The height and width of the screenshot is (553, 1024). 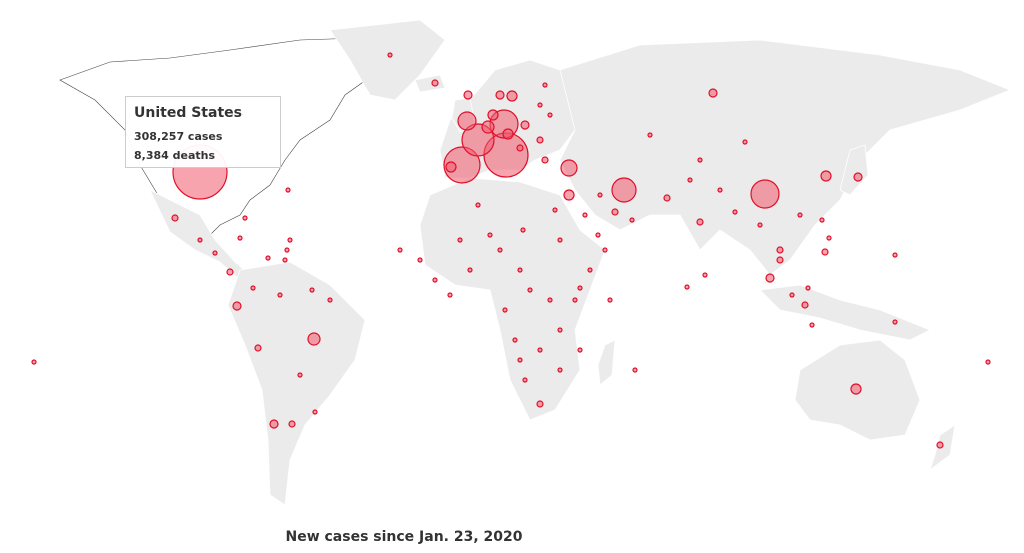 I want to click on land-south-america, so click(x=296, y=383).